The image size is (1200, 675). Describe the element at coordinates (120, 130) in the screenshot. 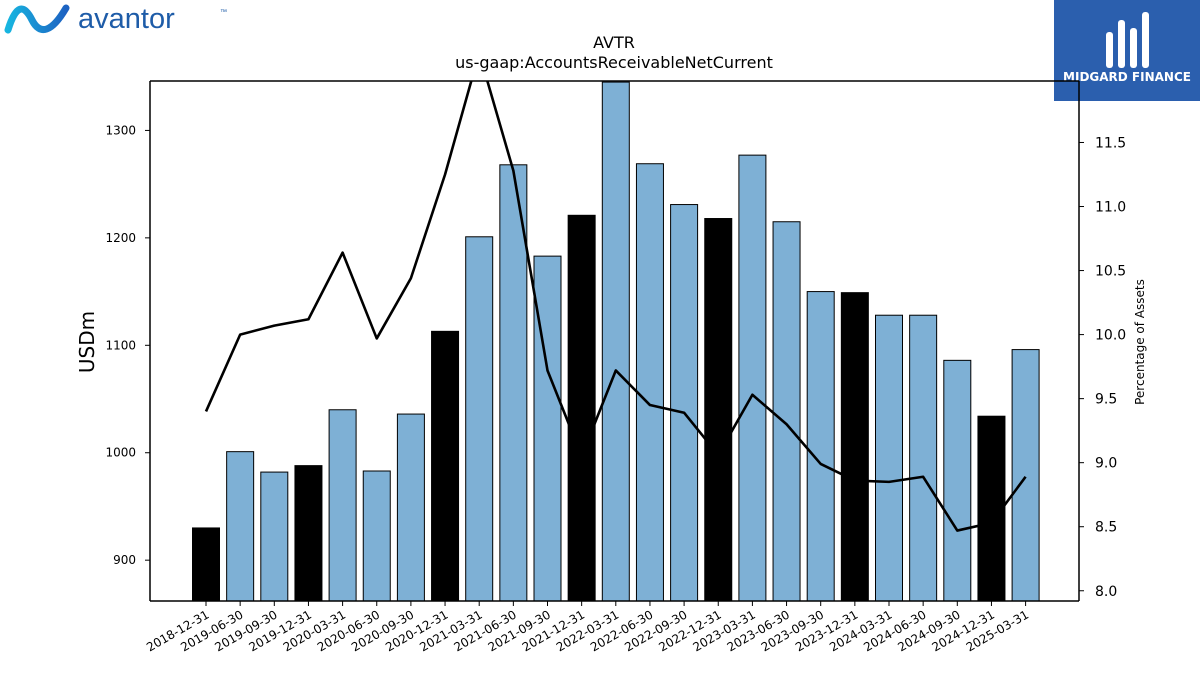

I see `y-tick-label: 1300` at that location.